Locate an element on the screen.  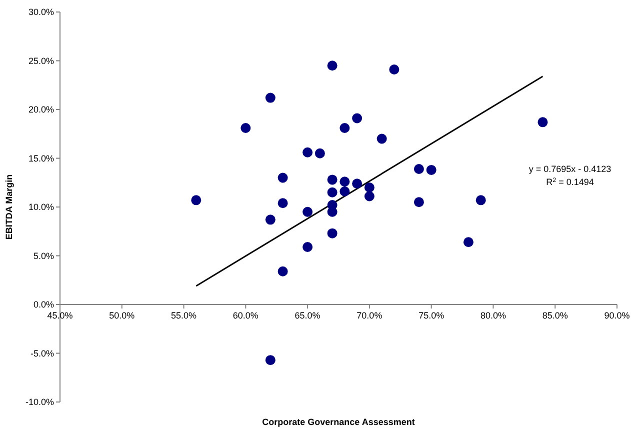
y-tick-label: -5.0% is located at coordinates (42, 353).